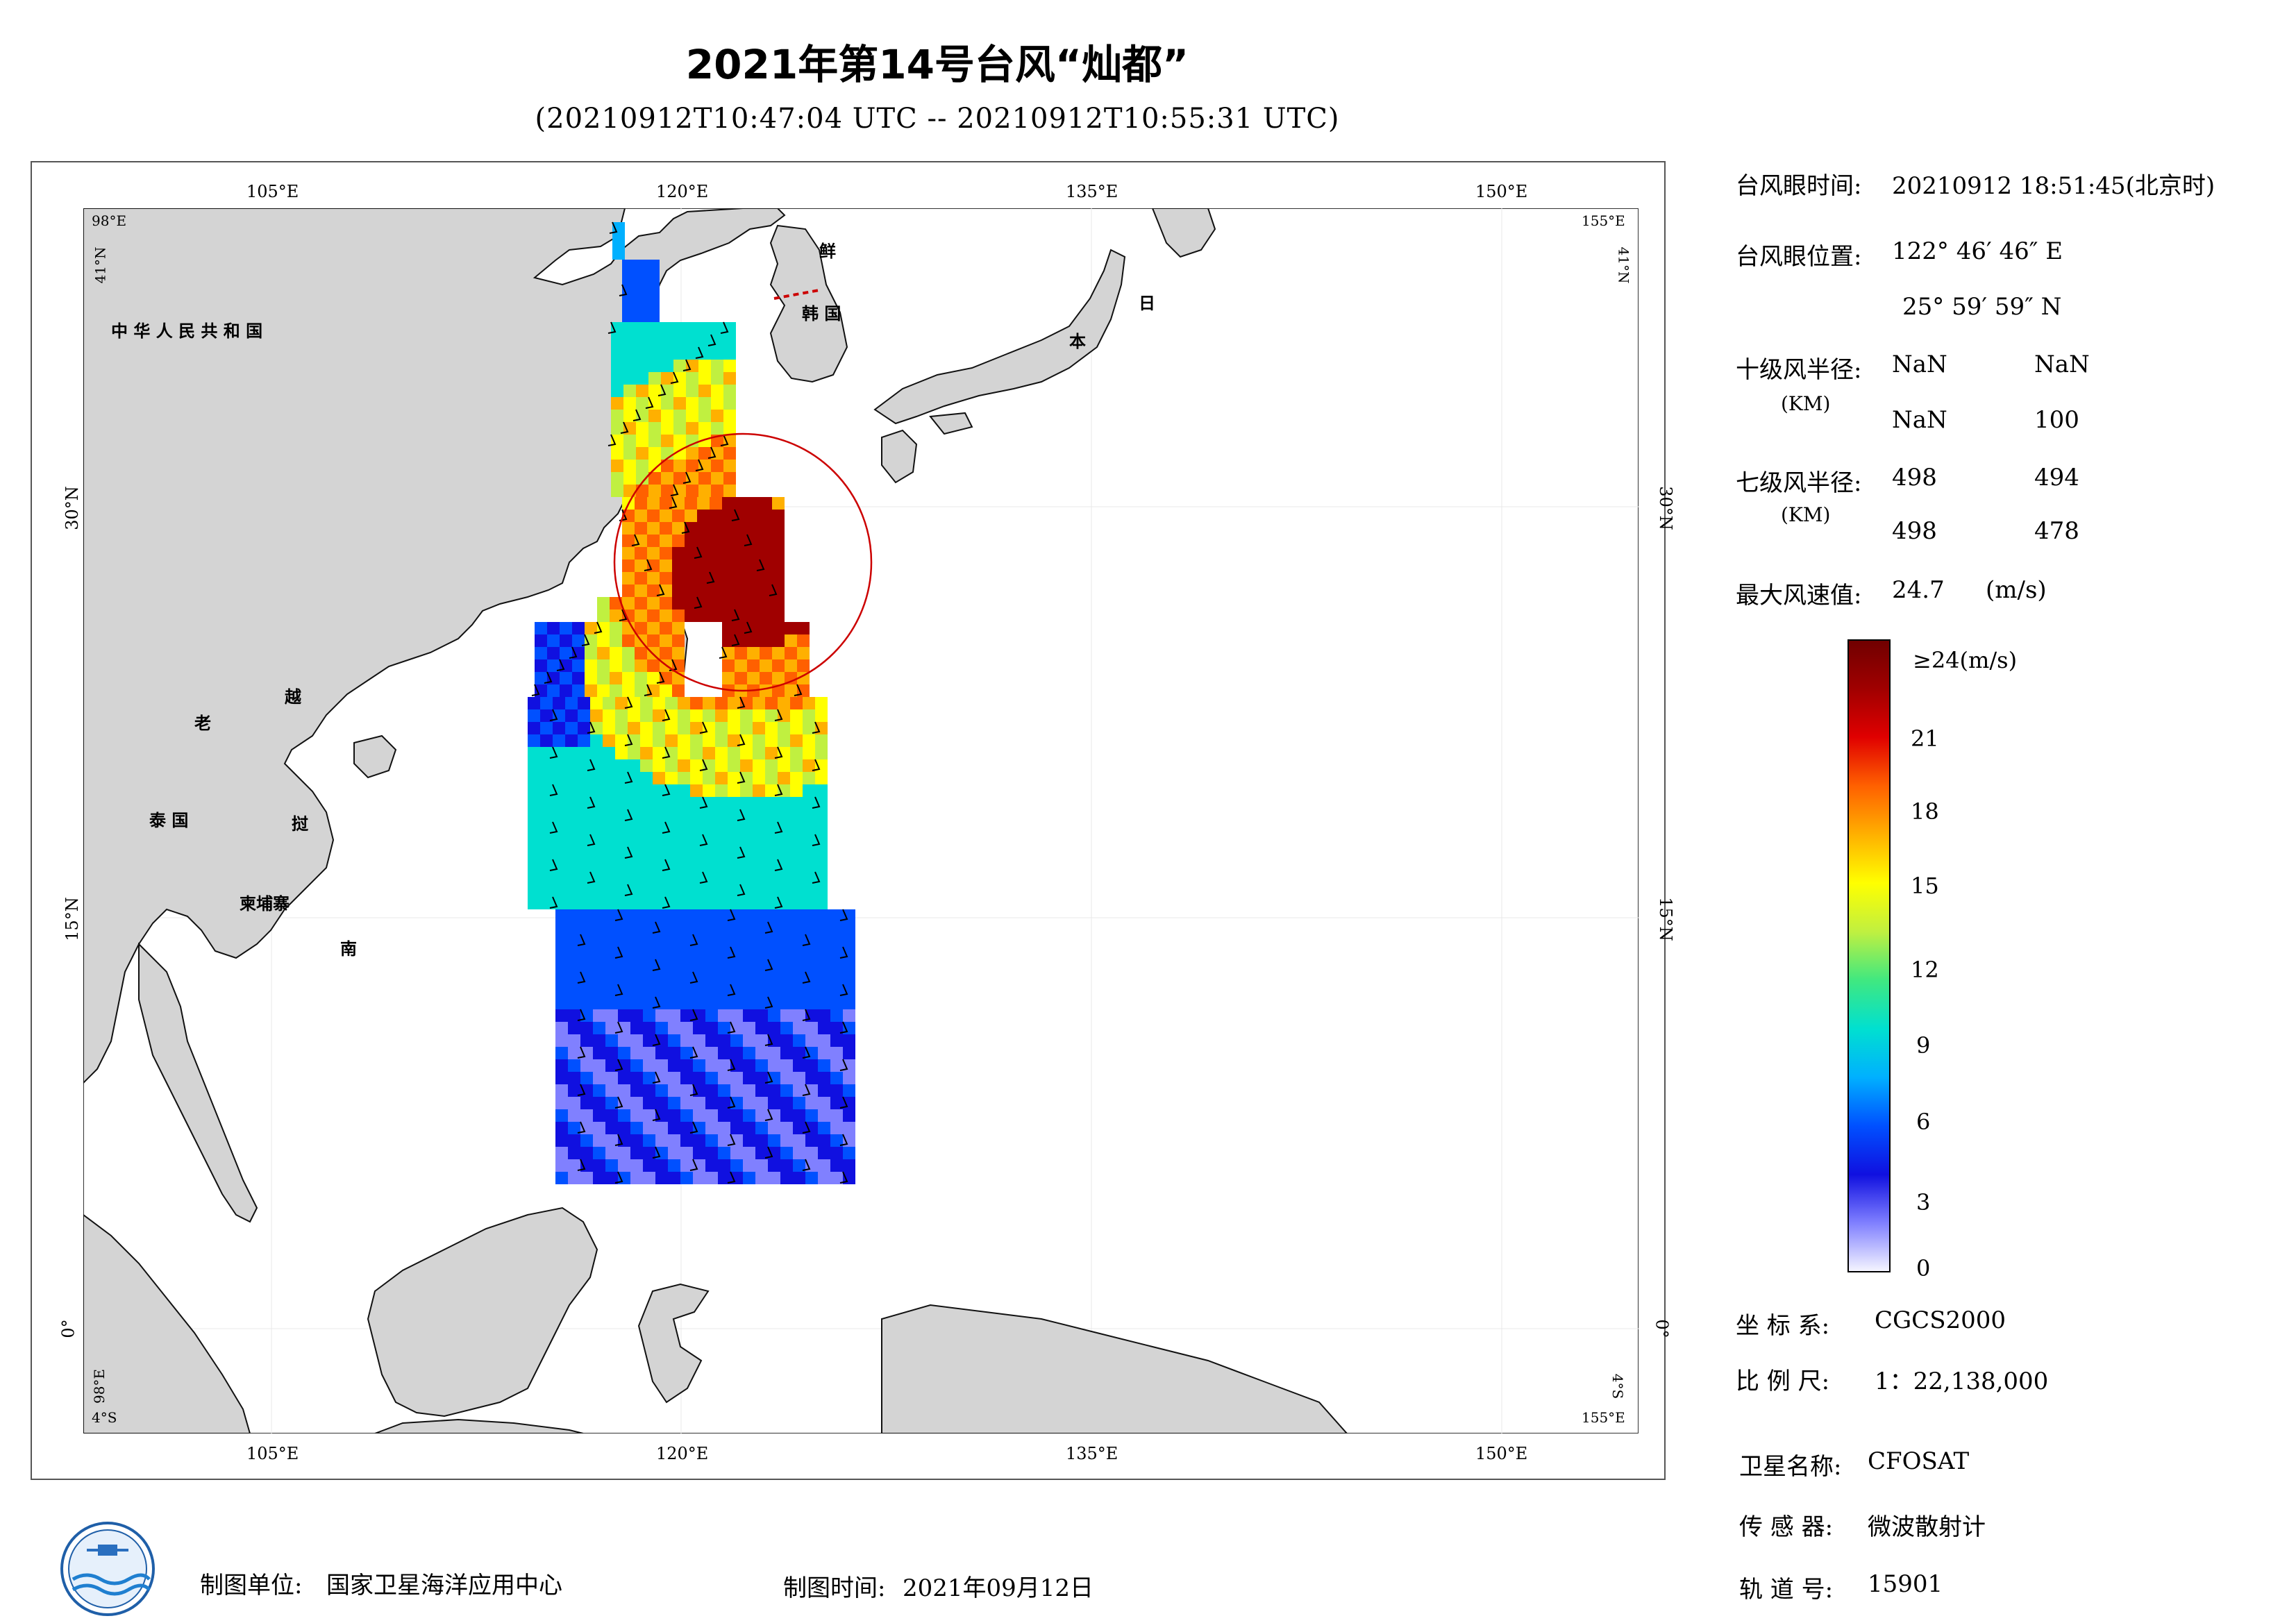 The width and height of the screenshot is (2296, 1623). Describe the element at coordinates (293, 697) in the screenshot. I see `label-vietnam-a: 越` at that location.